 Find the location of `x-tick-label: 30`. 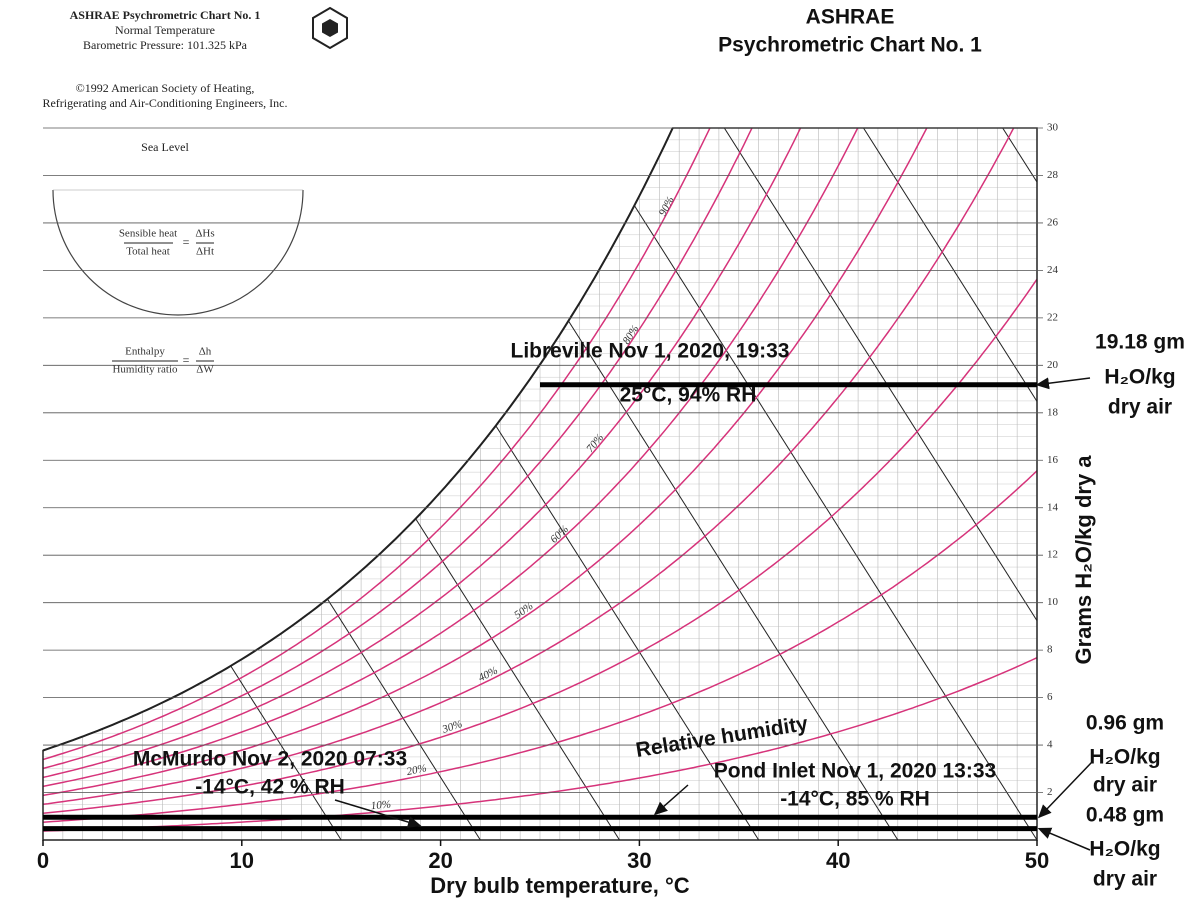

x-tick-label: 30 is located at coordinates (639, 860).